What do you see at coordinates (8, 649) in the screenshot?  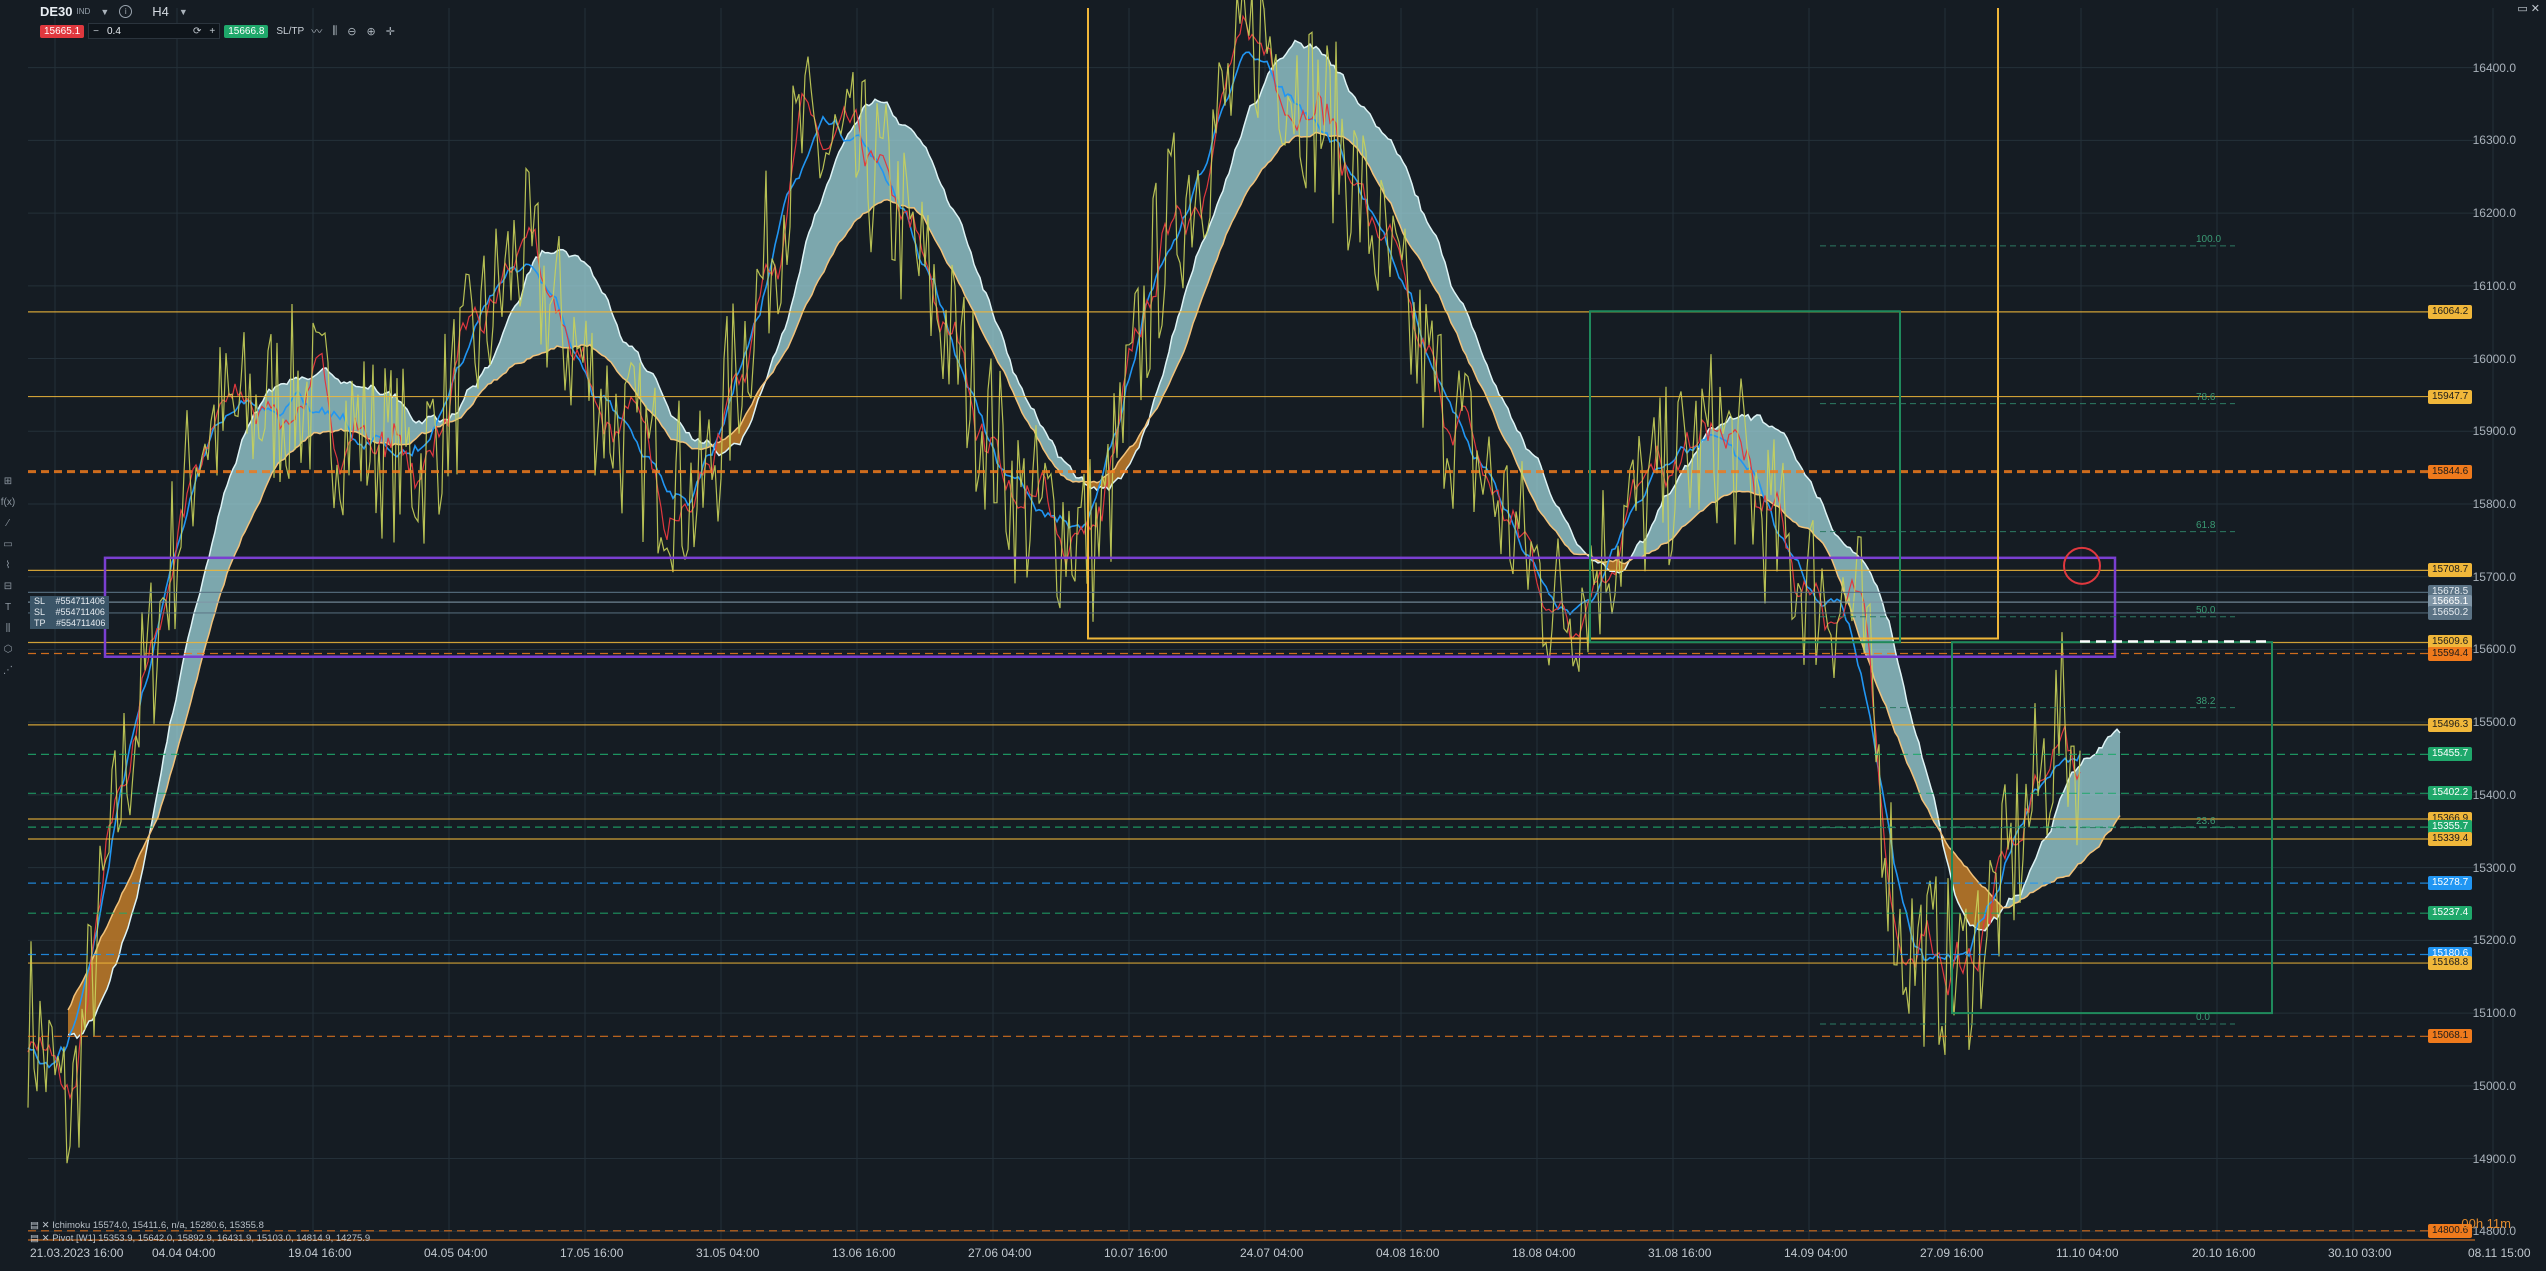 I see `drawing-tool-icon: ⬡` at bounding box center [8, 649].